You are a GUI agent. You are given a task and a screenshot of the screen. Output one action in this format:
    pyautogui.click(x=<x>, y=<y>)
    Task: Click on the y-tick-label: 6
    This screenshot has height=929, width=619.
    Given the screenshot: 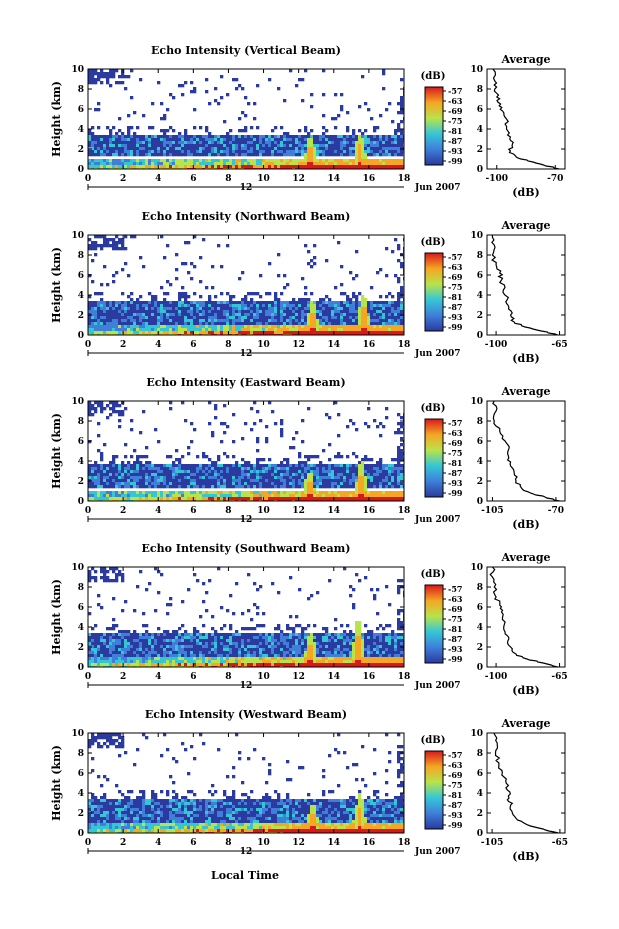 What is the action you would take?
    pyautogui.click(x=81, y=442)
    